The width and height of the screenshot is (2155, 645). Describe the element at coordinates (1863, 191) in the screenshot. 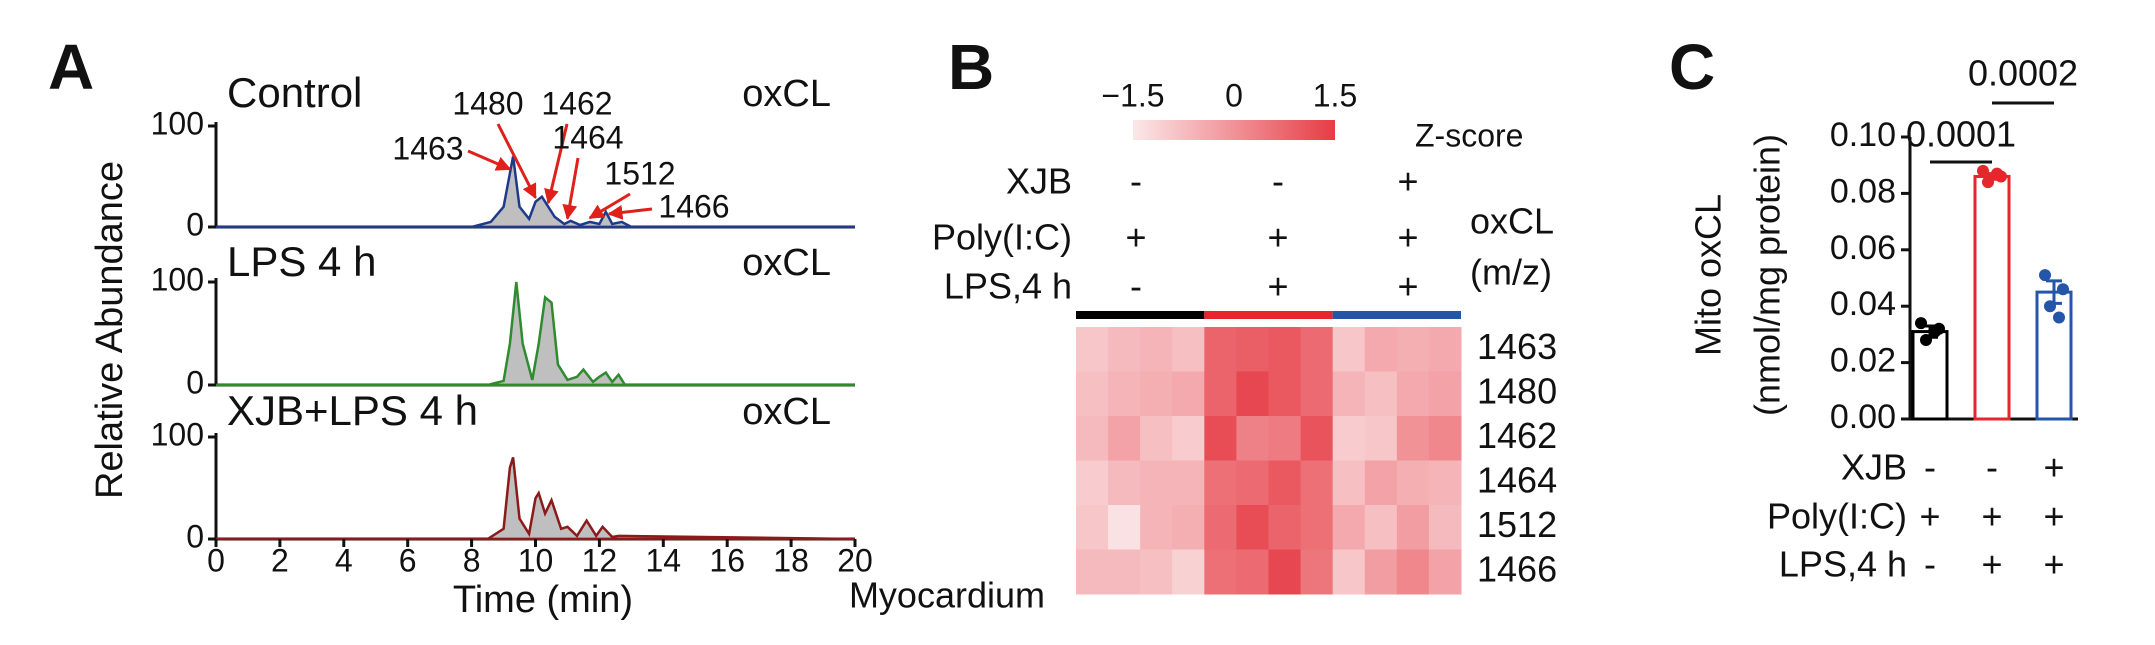

I see `y-tick-label: 0.08` at that location.